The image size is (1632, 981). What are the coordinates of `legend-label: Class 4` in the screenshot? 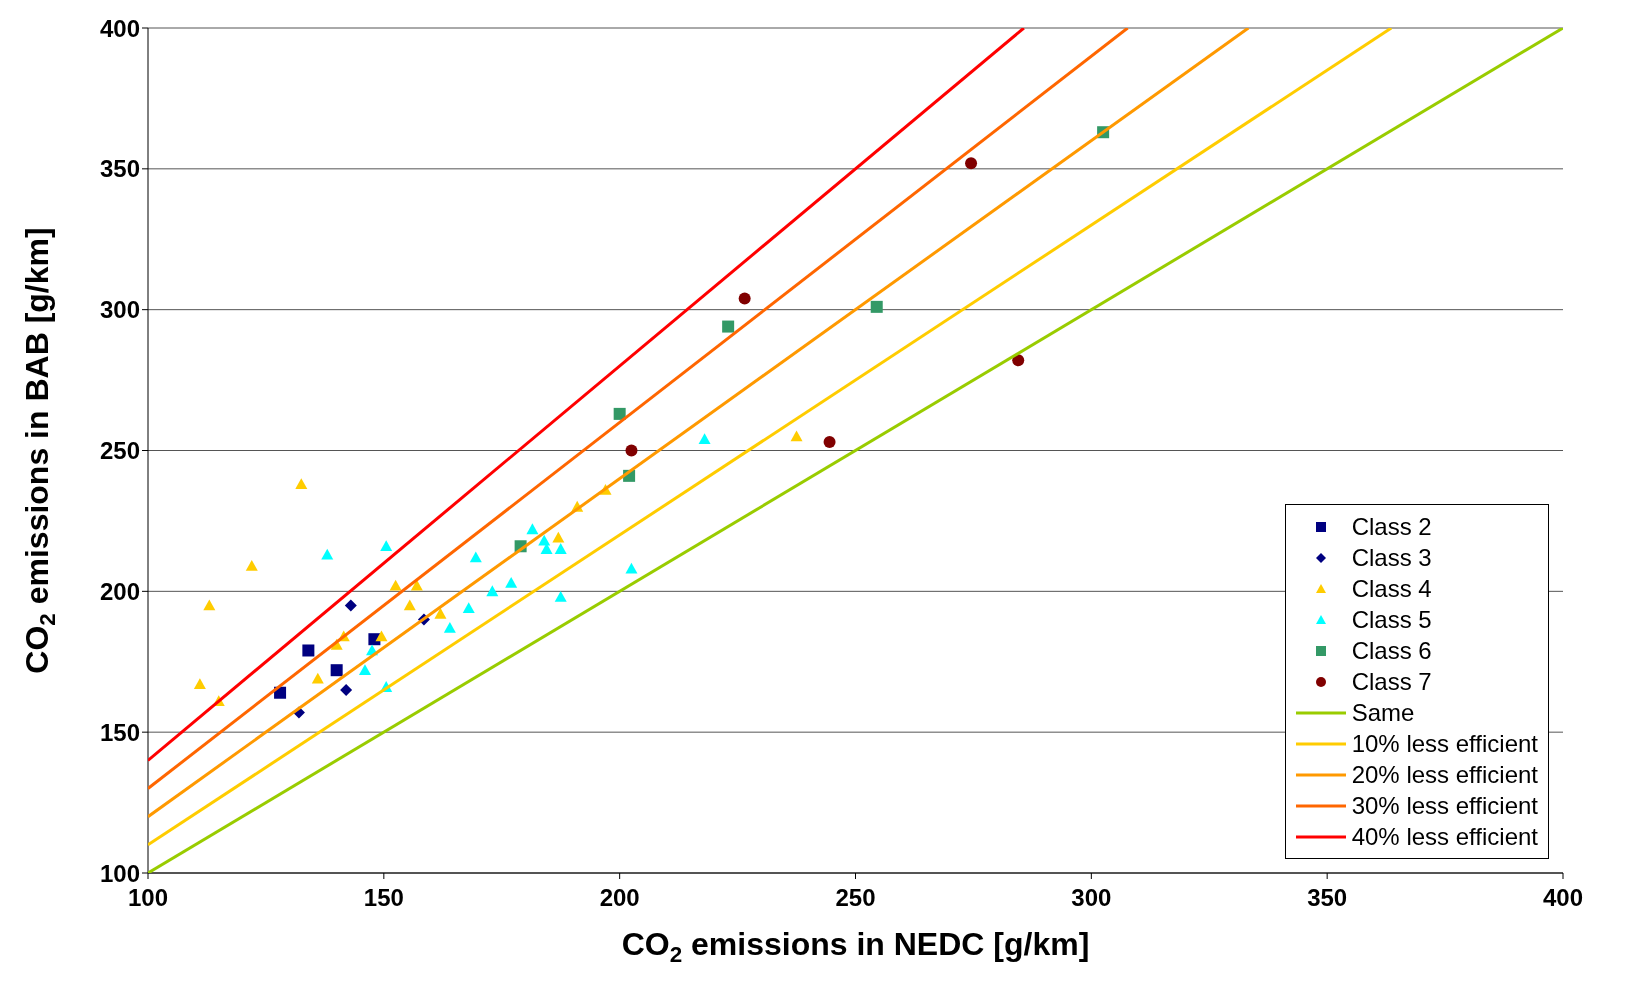 It's located at (1391, 588).